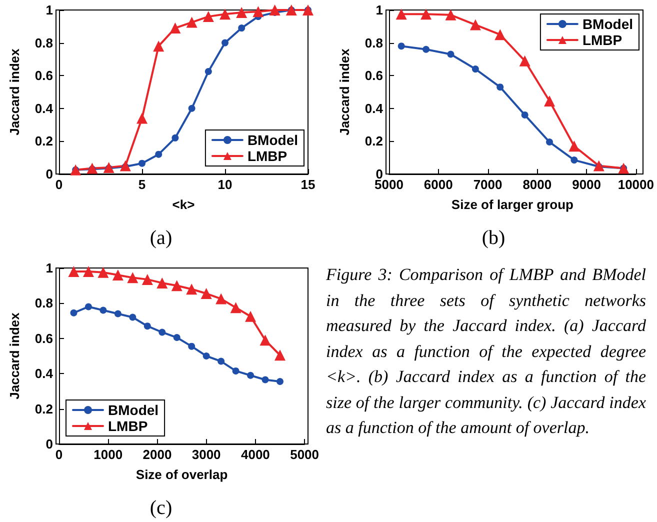 The width and height of the screenshot is (657, 522). Describe the element at coordinates (494, 238) in the screenshot. I see `text: (b)` at that location.